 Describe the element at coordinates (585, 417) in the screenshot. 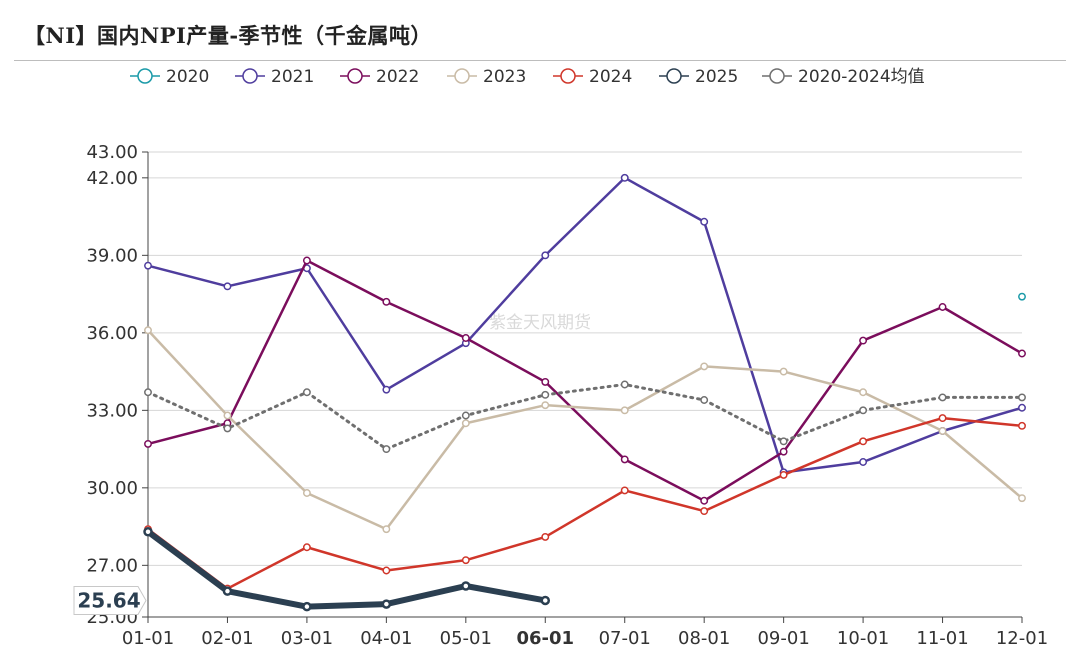

I see `series-line-2020-2024均值` at that location.